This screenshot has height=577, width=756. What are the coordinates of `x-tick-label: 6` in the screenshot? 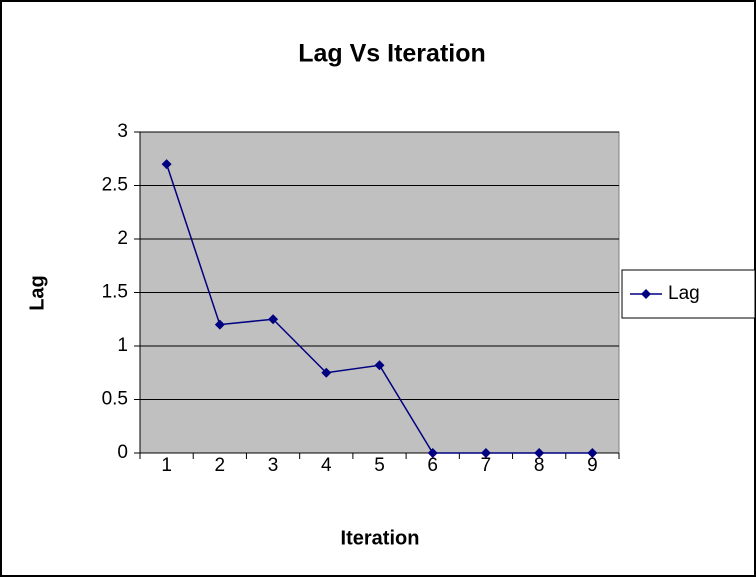 It's located at (432, 465).